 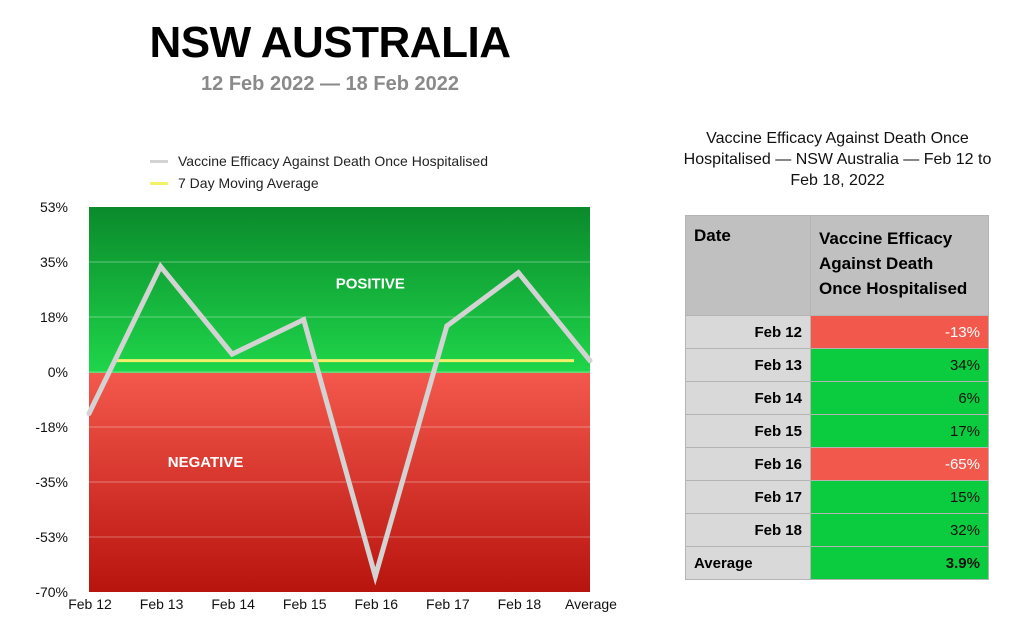 I want to click on cell-date: Feb 16, so click(x=748, y=464).